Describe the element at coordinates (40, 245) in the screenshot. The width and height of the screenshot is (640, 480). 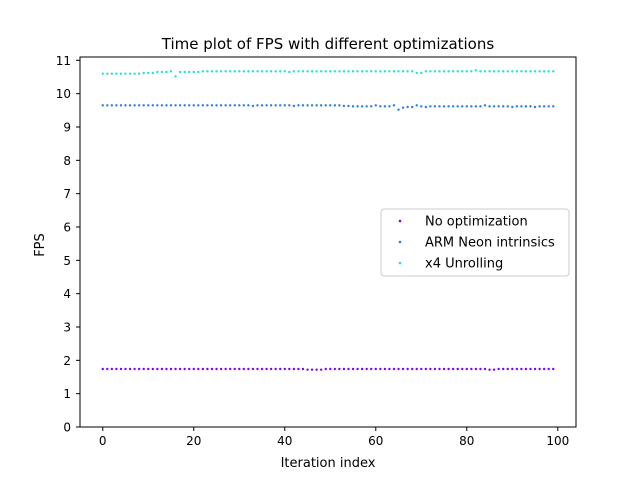
I see `y-axis-label: FPS` at that location.